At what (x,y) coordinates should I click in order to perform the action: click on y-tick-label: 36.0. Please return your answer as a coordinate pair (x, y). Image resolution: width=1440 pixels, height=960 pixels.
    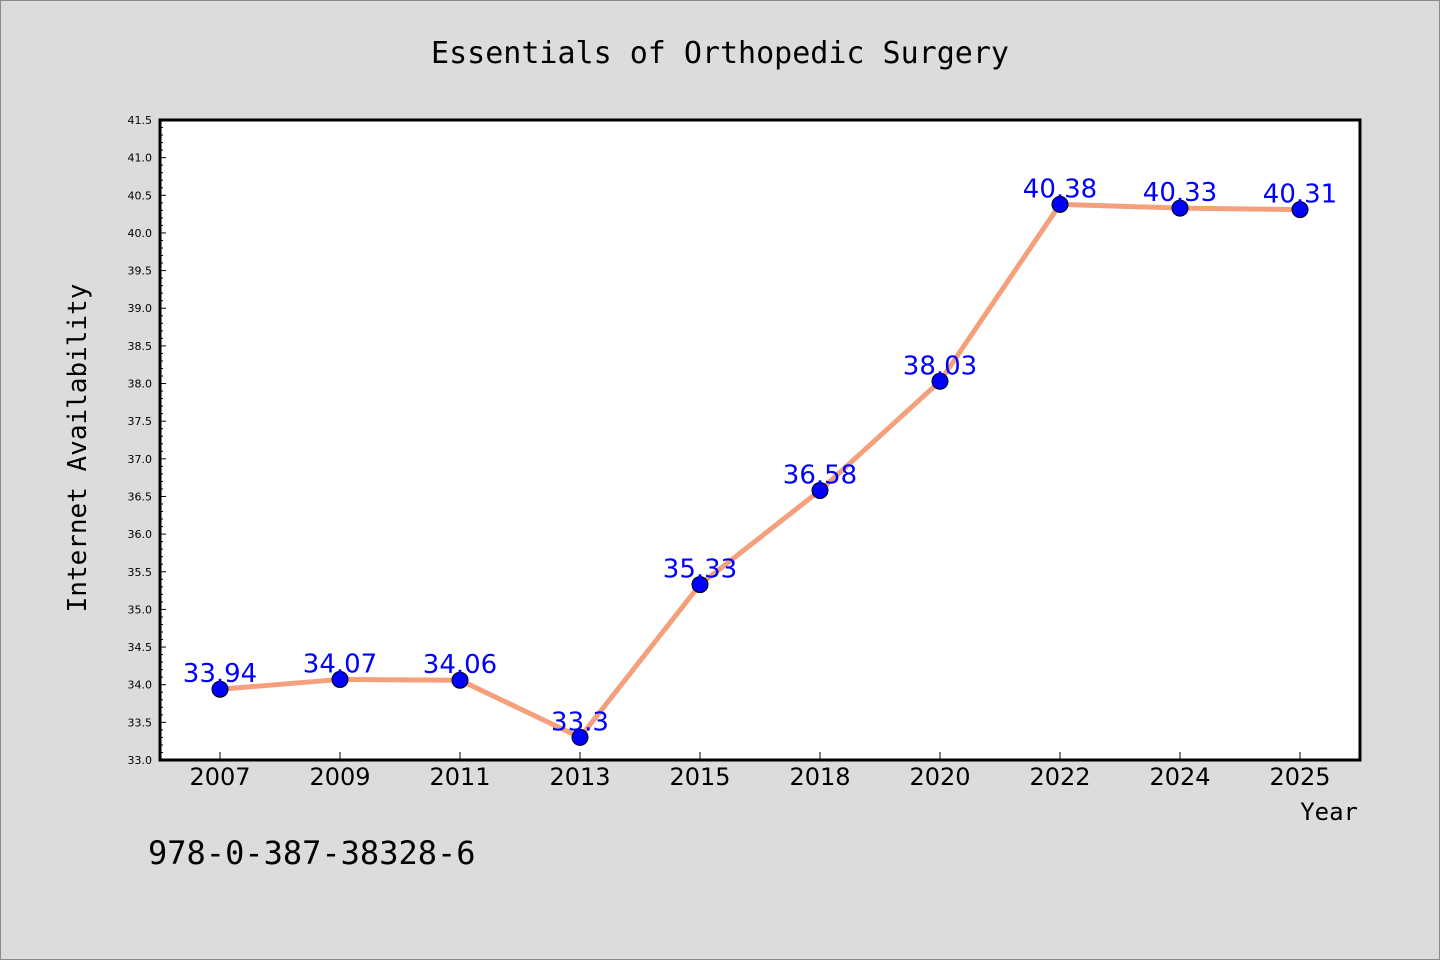
    Looking at the image, I should click on (140, 534).